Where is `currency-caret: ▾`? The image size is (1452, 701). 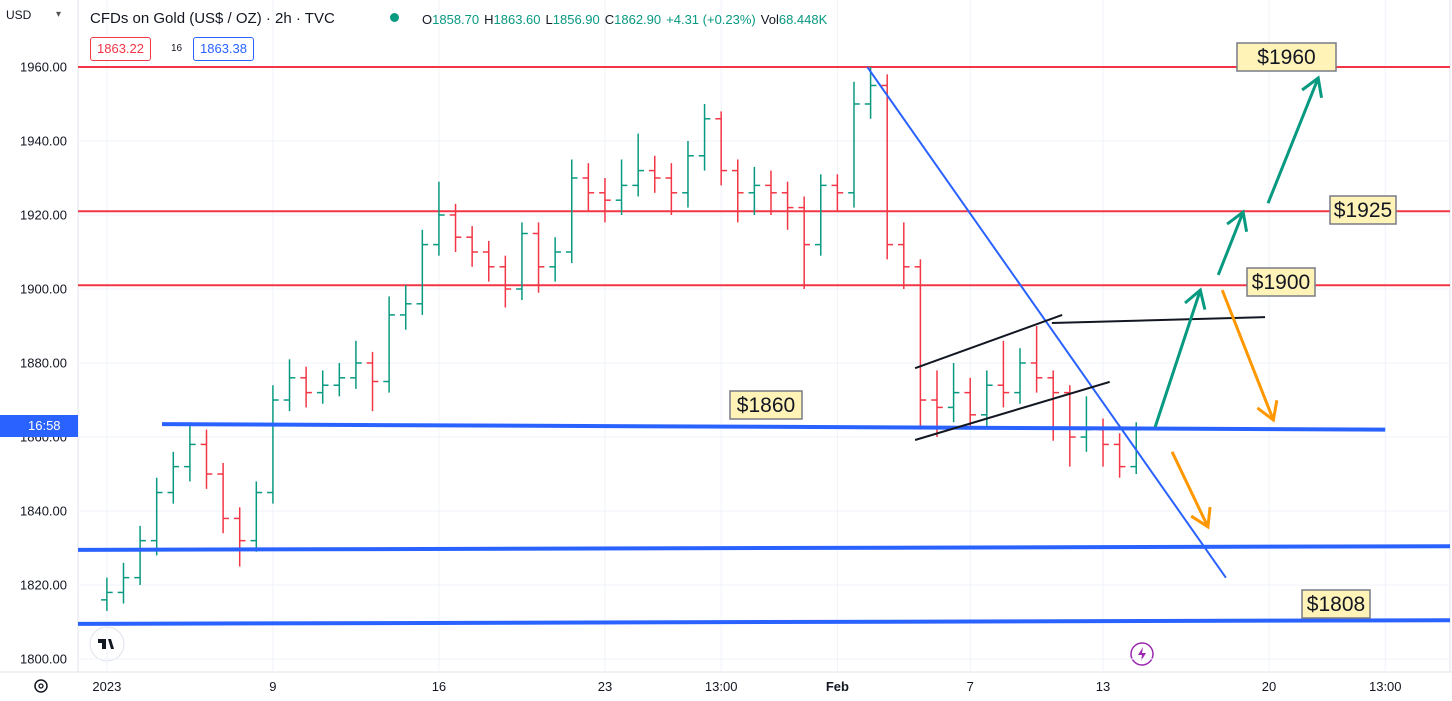 currency-caret: ▾ is located at coordinates (59, 14).